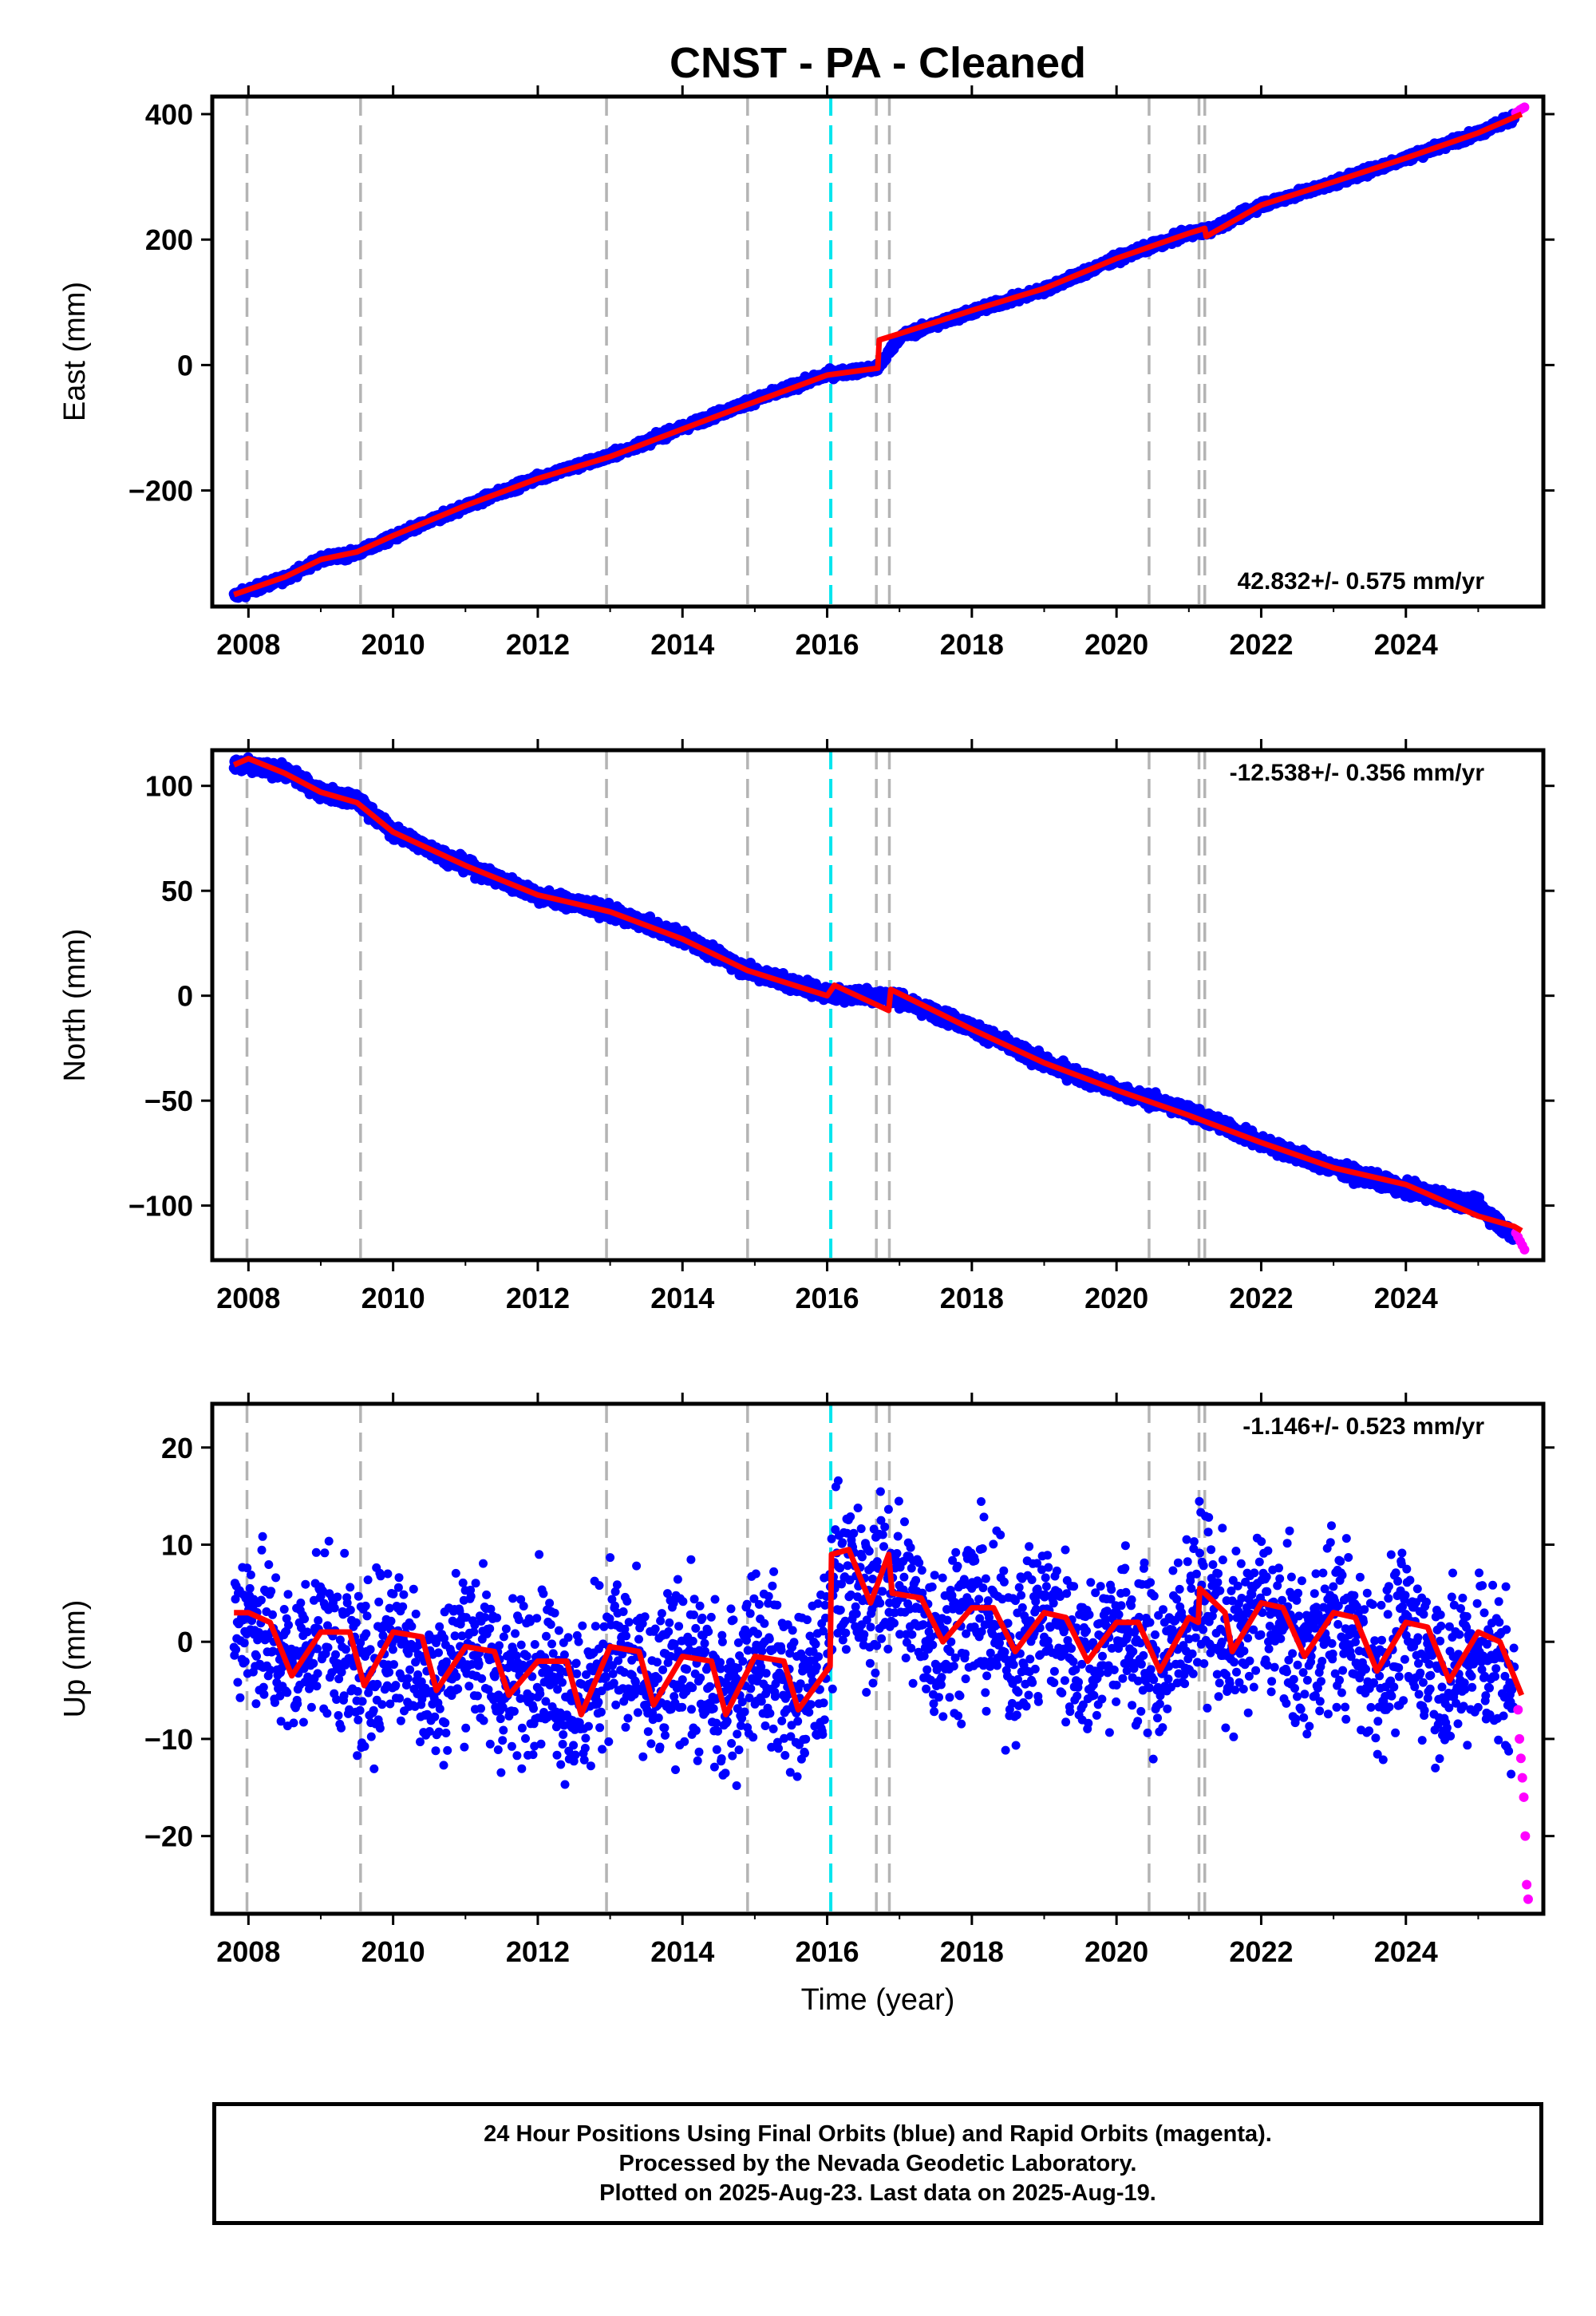 This screenshot has width=1596, height=2316. What do you see at coordinates (160, 492) in the screenshot?
I see `east-y-tick-label: −200` at bounding box center [160, 492].